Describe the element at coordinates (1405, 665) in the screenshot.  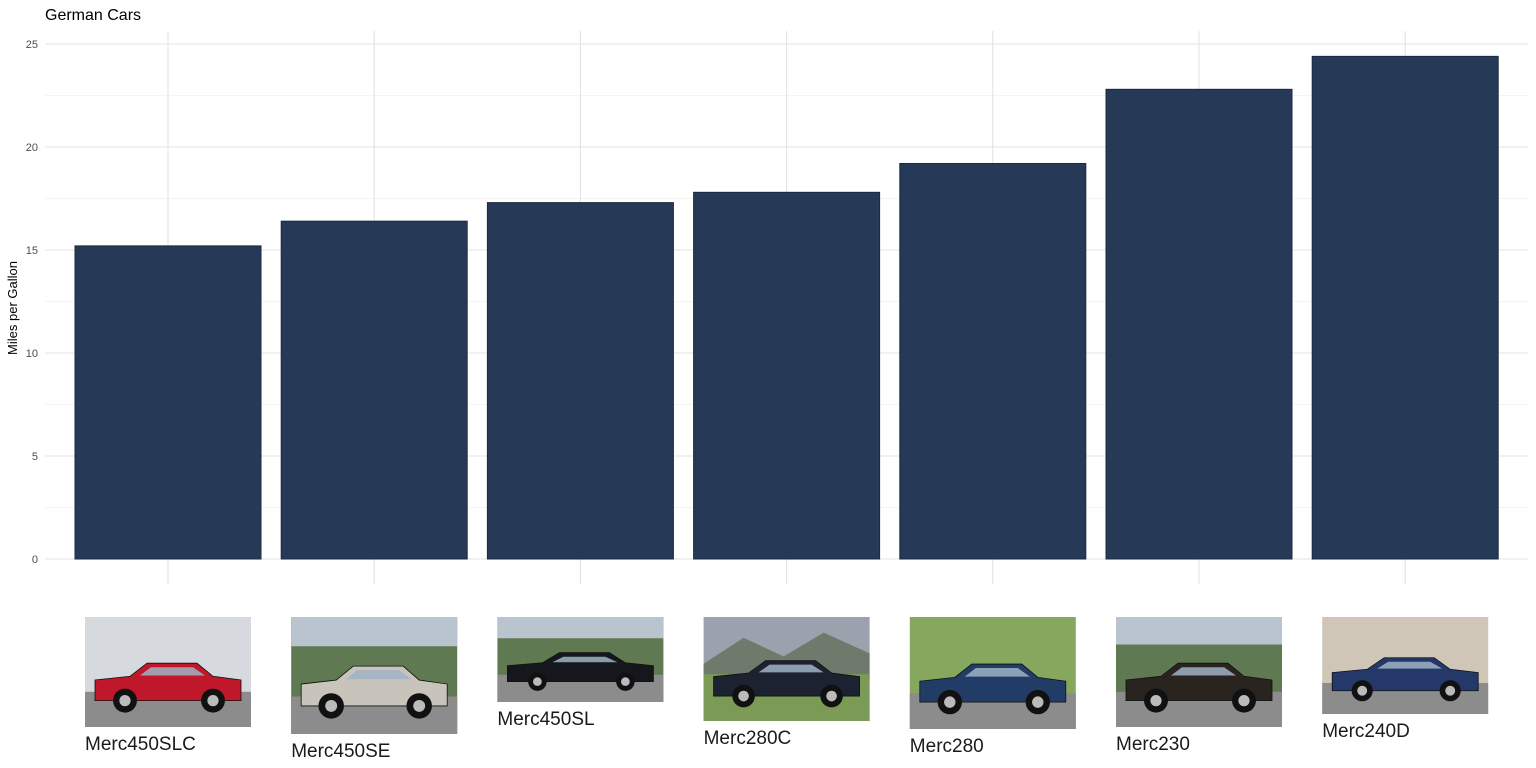
I see `car-photo-merc240d` at that location.